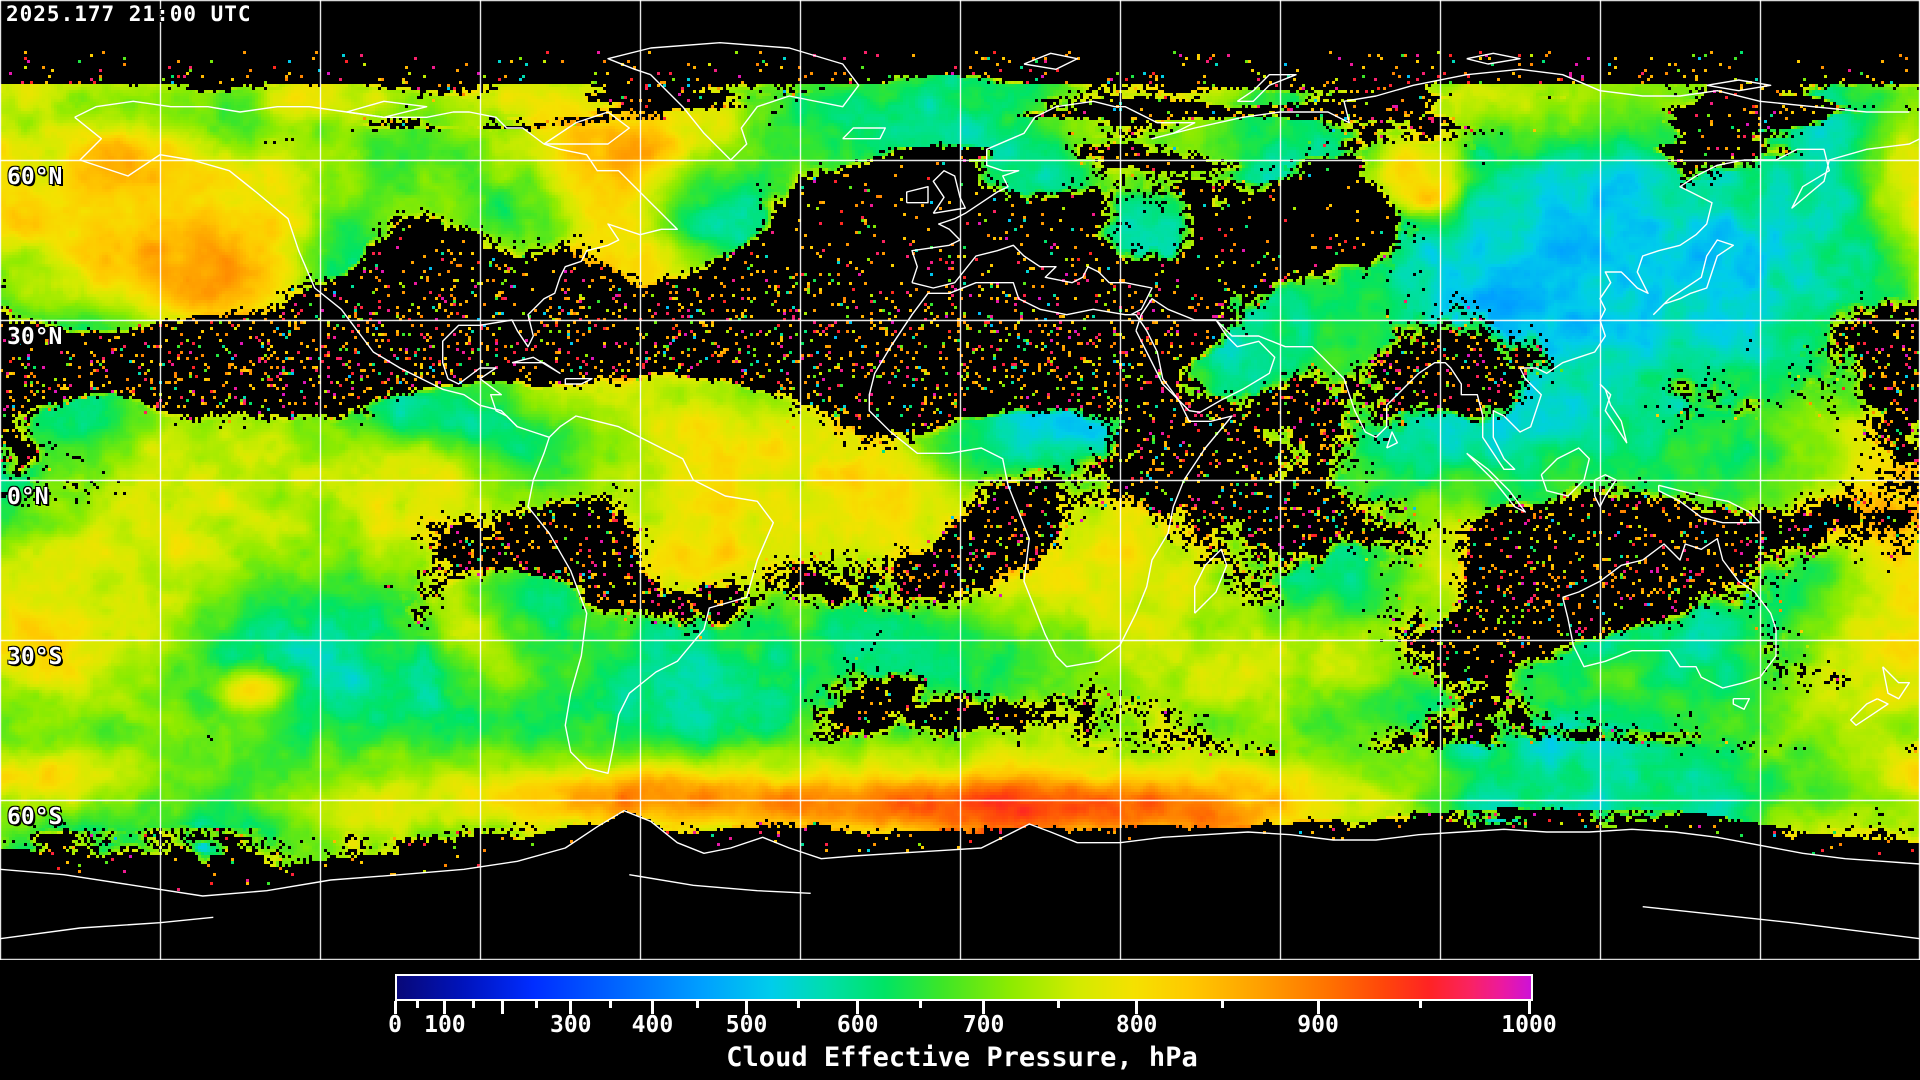 This screenshot has width=1920, height=1080. I want to click on colorbar-tick-label: 700, so click(983, 1025).